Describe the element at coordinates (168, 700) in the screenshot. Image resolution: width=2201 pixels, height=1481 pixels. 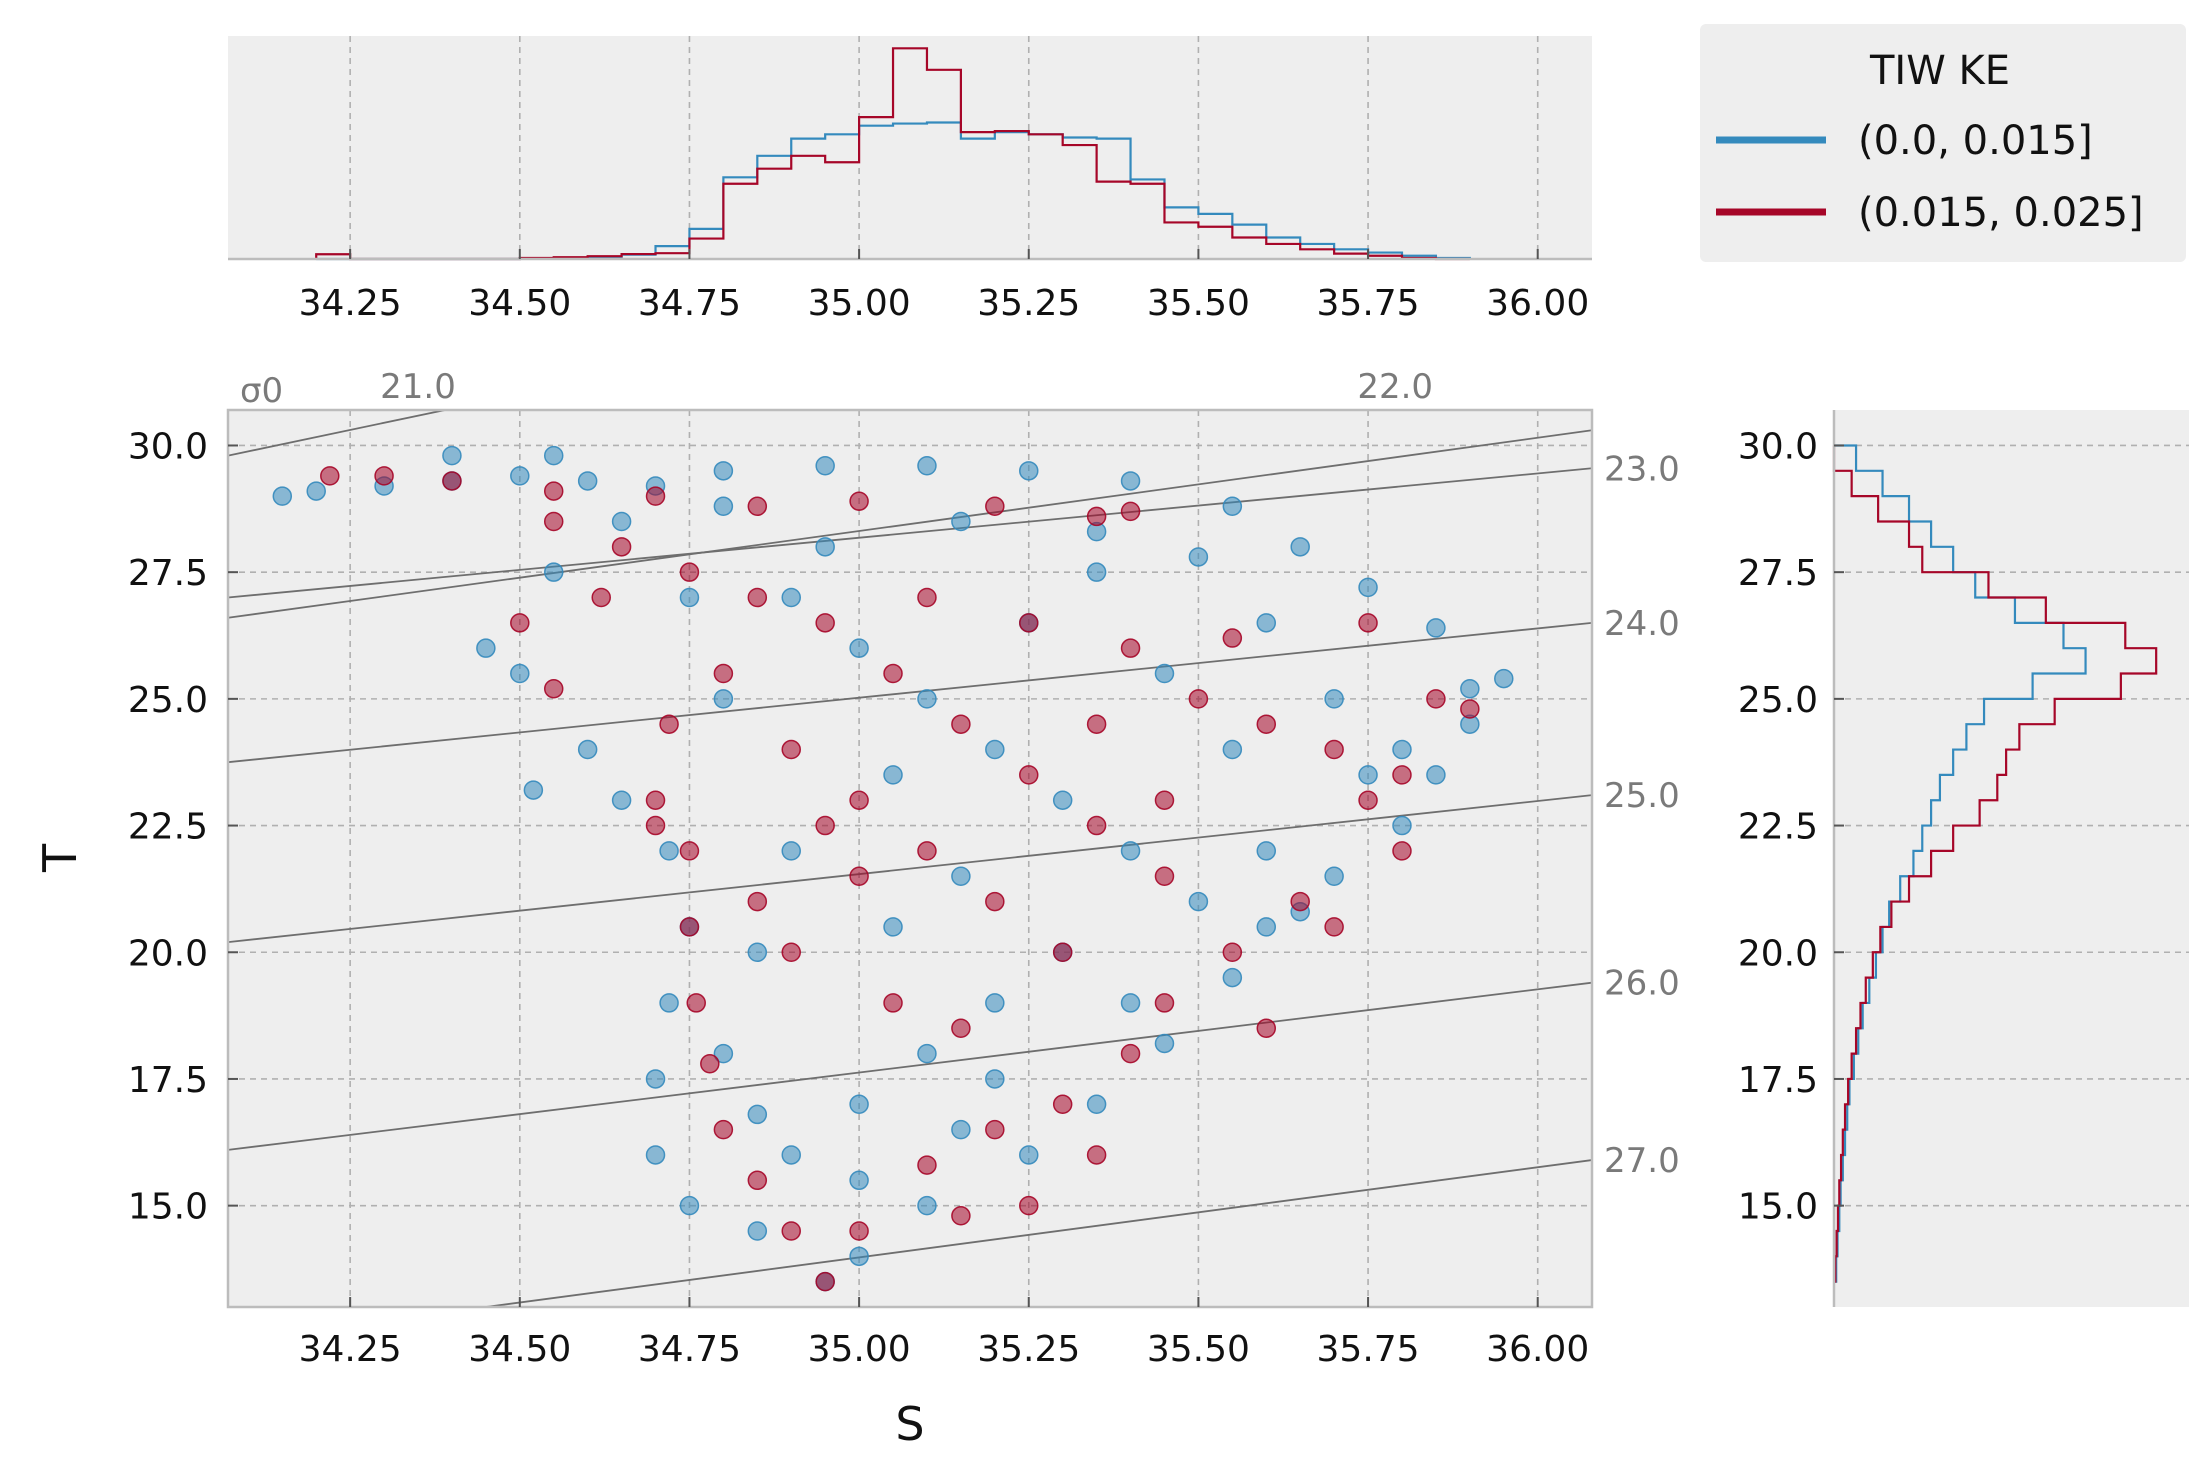
I see `main-ytick-label: 25.0` at that location.